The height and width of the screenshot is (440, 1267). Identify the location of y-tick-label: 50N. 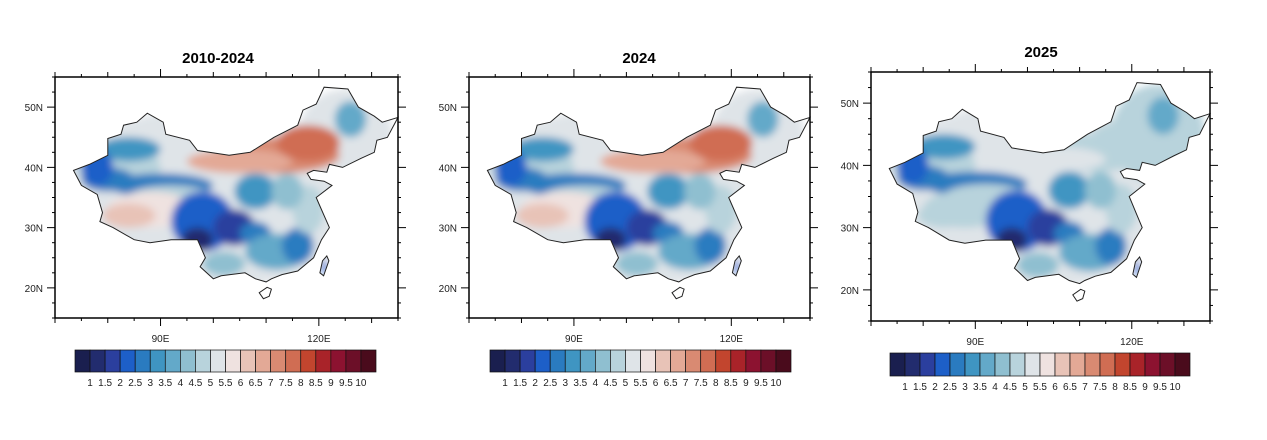
(34, 108).